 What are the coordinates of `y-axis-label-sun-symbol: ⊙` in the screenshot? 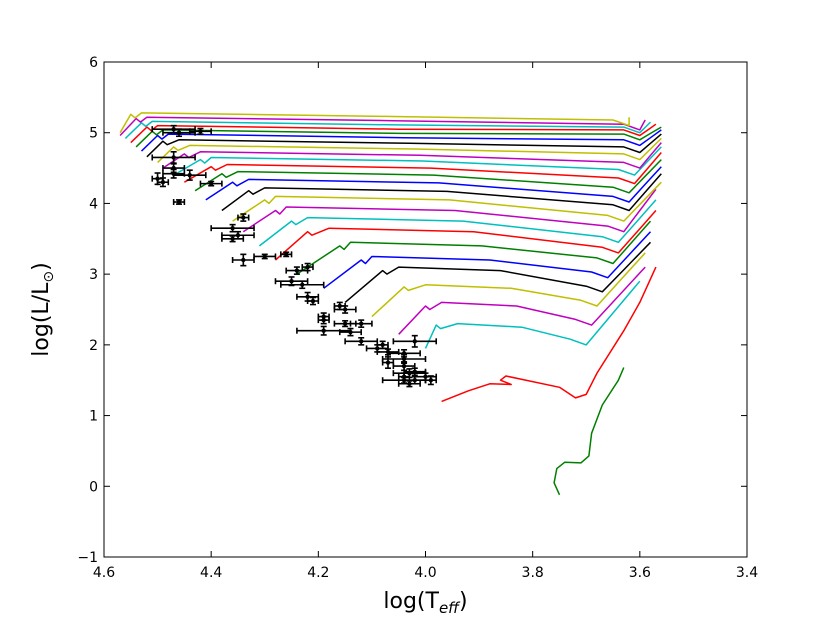 It's located at (49, 277).